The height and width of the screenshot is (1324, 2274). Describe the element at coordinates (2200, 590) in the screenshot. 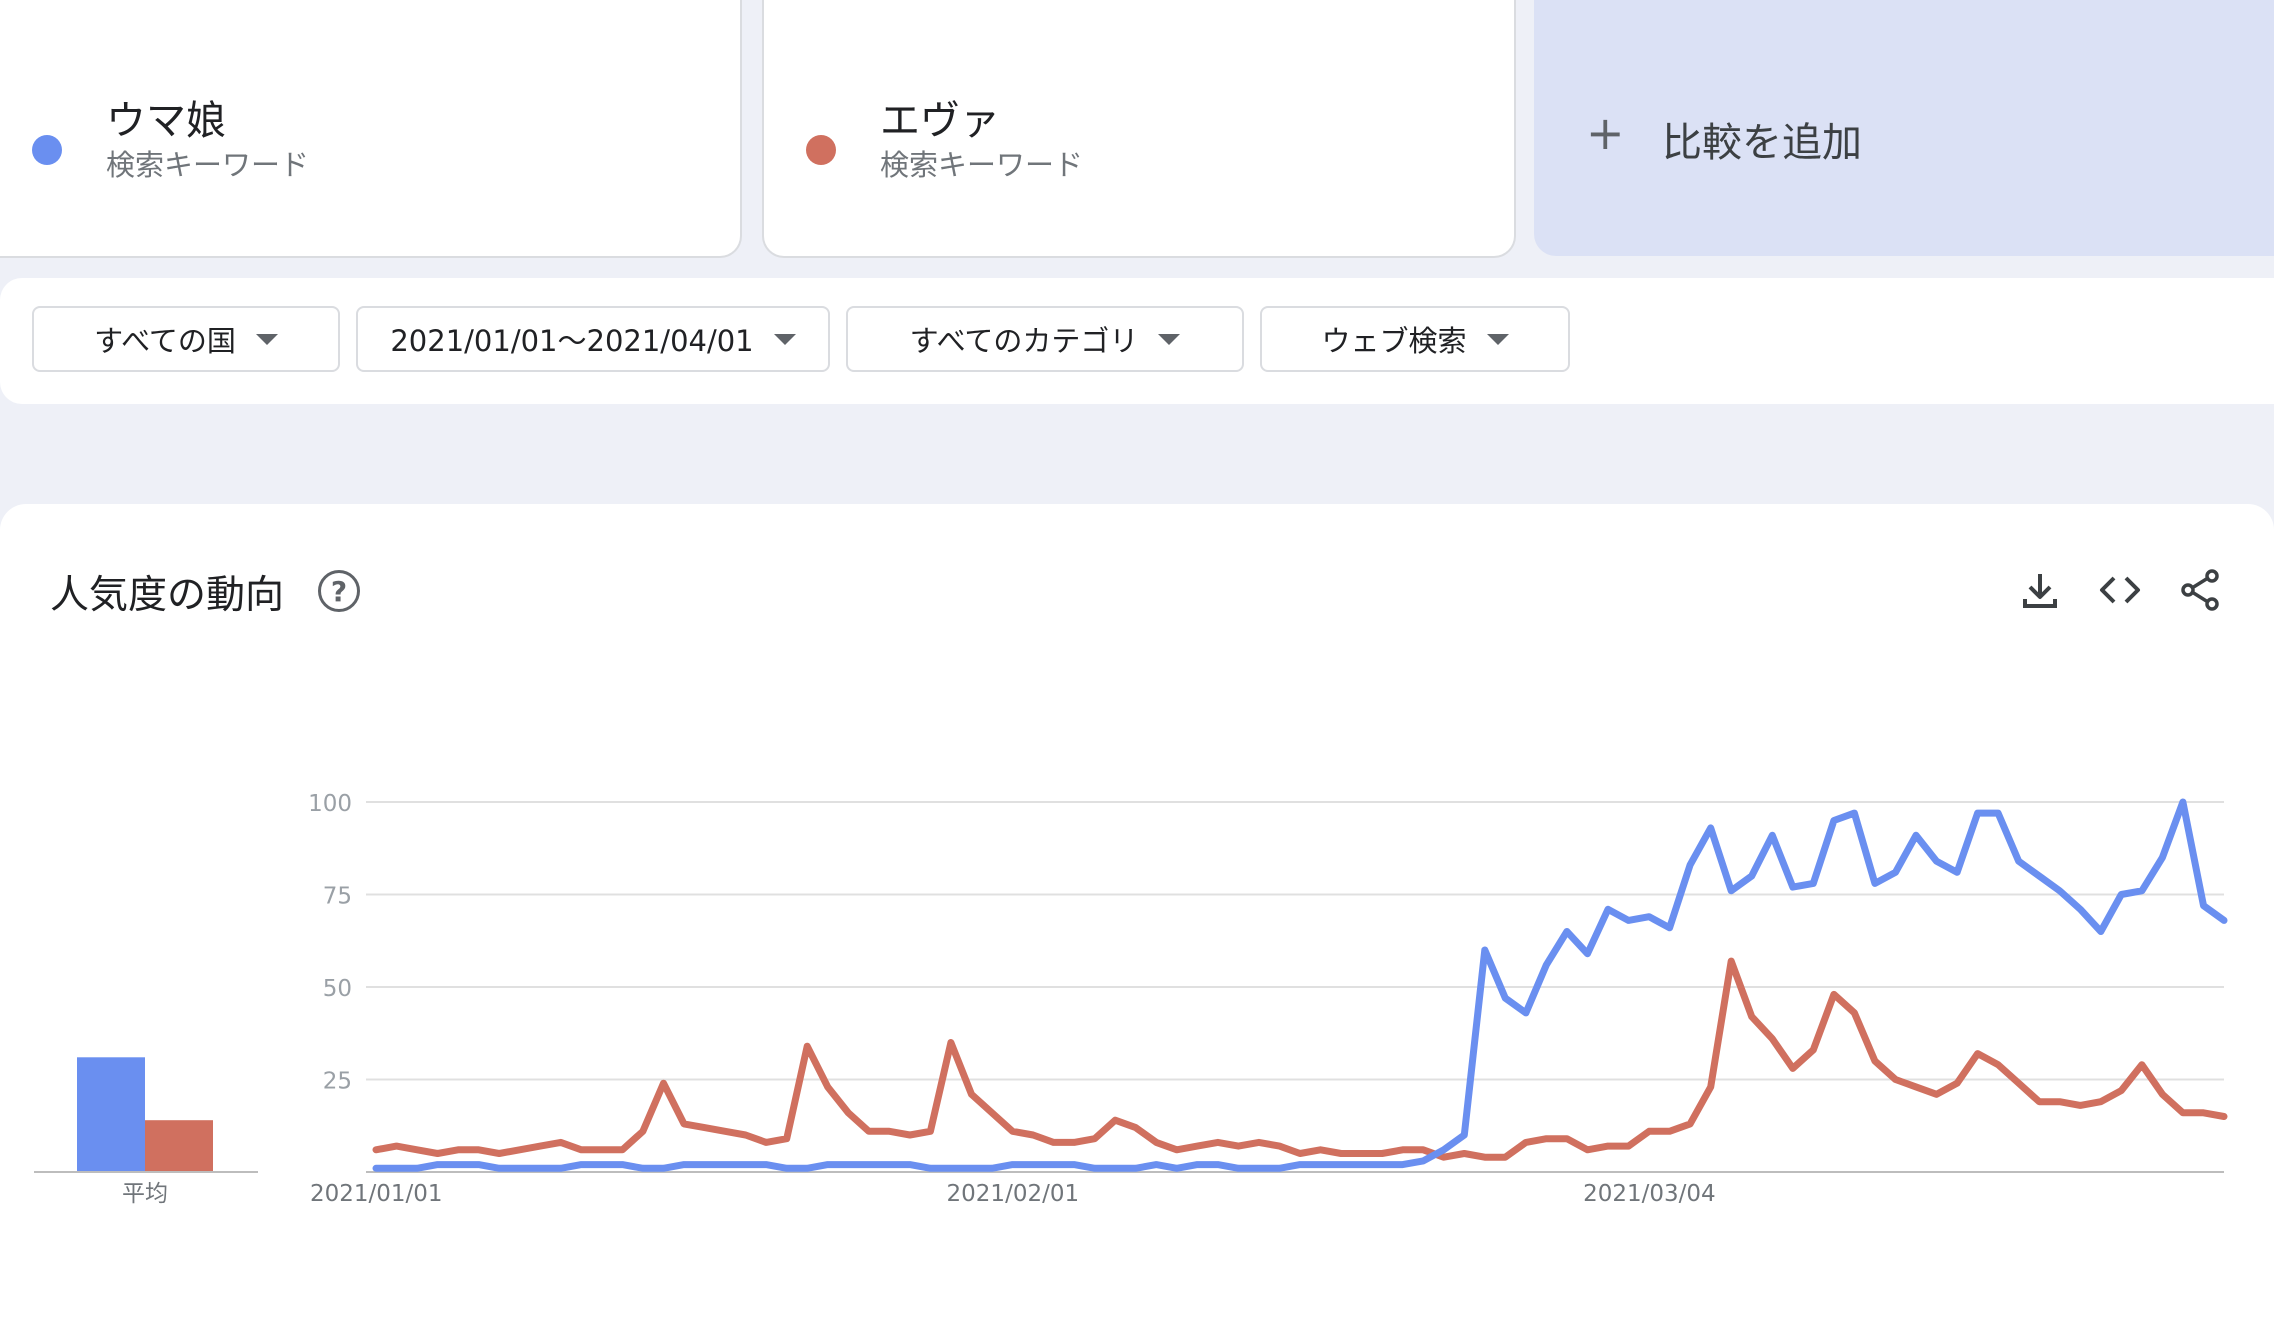

I see `share-icon` at that location.